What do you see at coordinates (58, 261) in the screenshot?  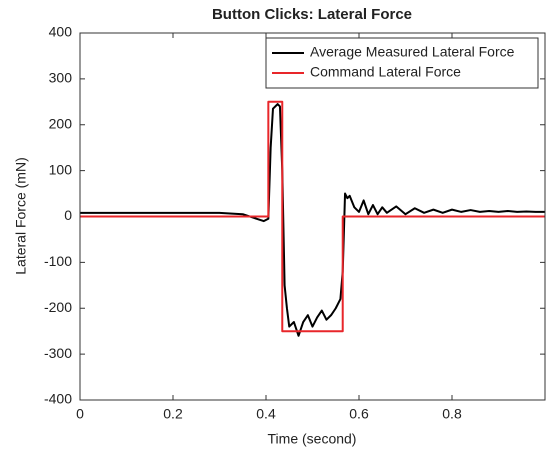 I see `y-tick-label: -100` at bounding box center [58, 261].